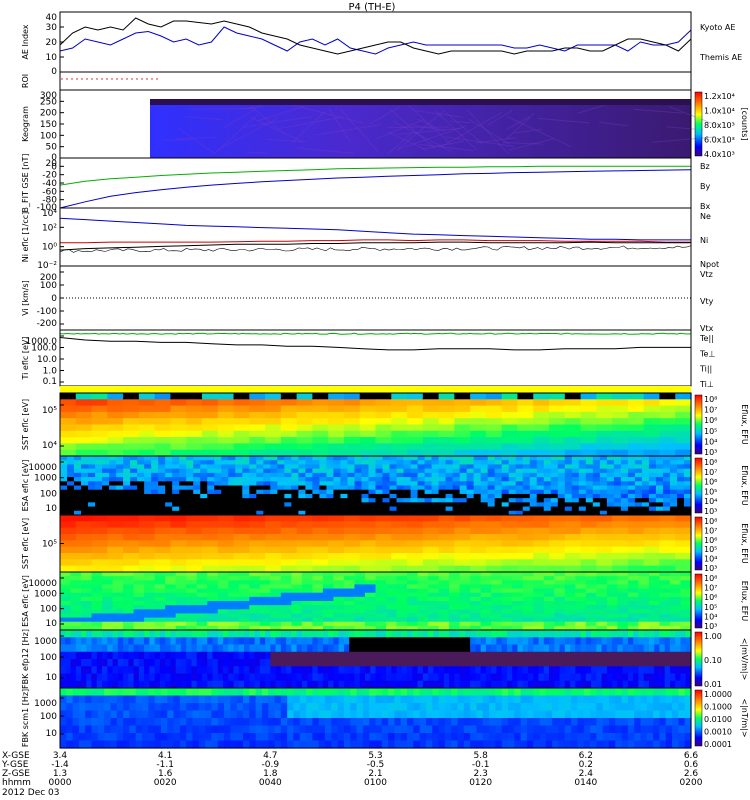 The height and width of the screenshot is (800, 750). What do you see at coordinates (710, 452) in the screenshot?
I see `colorbar-tick-sst-i: 10³` at bounding box center [710, 452].